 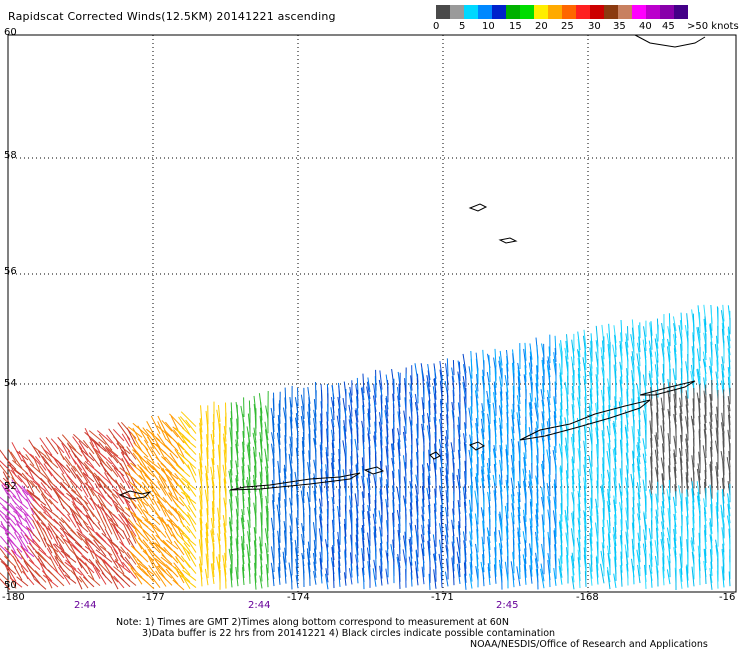 I want to click on coastline, so click(x=585, y=420).